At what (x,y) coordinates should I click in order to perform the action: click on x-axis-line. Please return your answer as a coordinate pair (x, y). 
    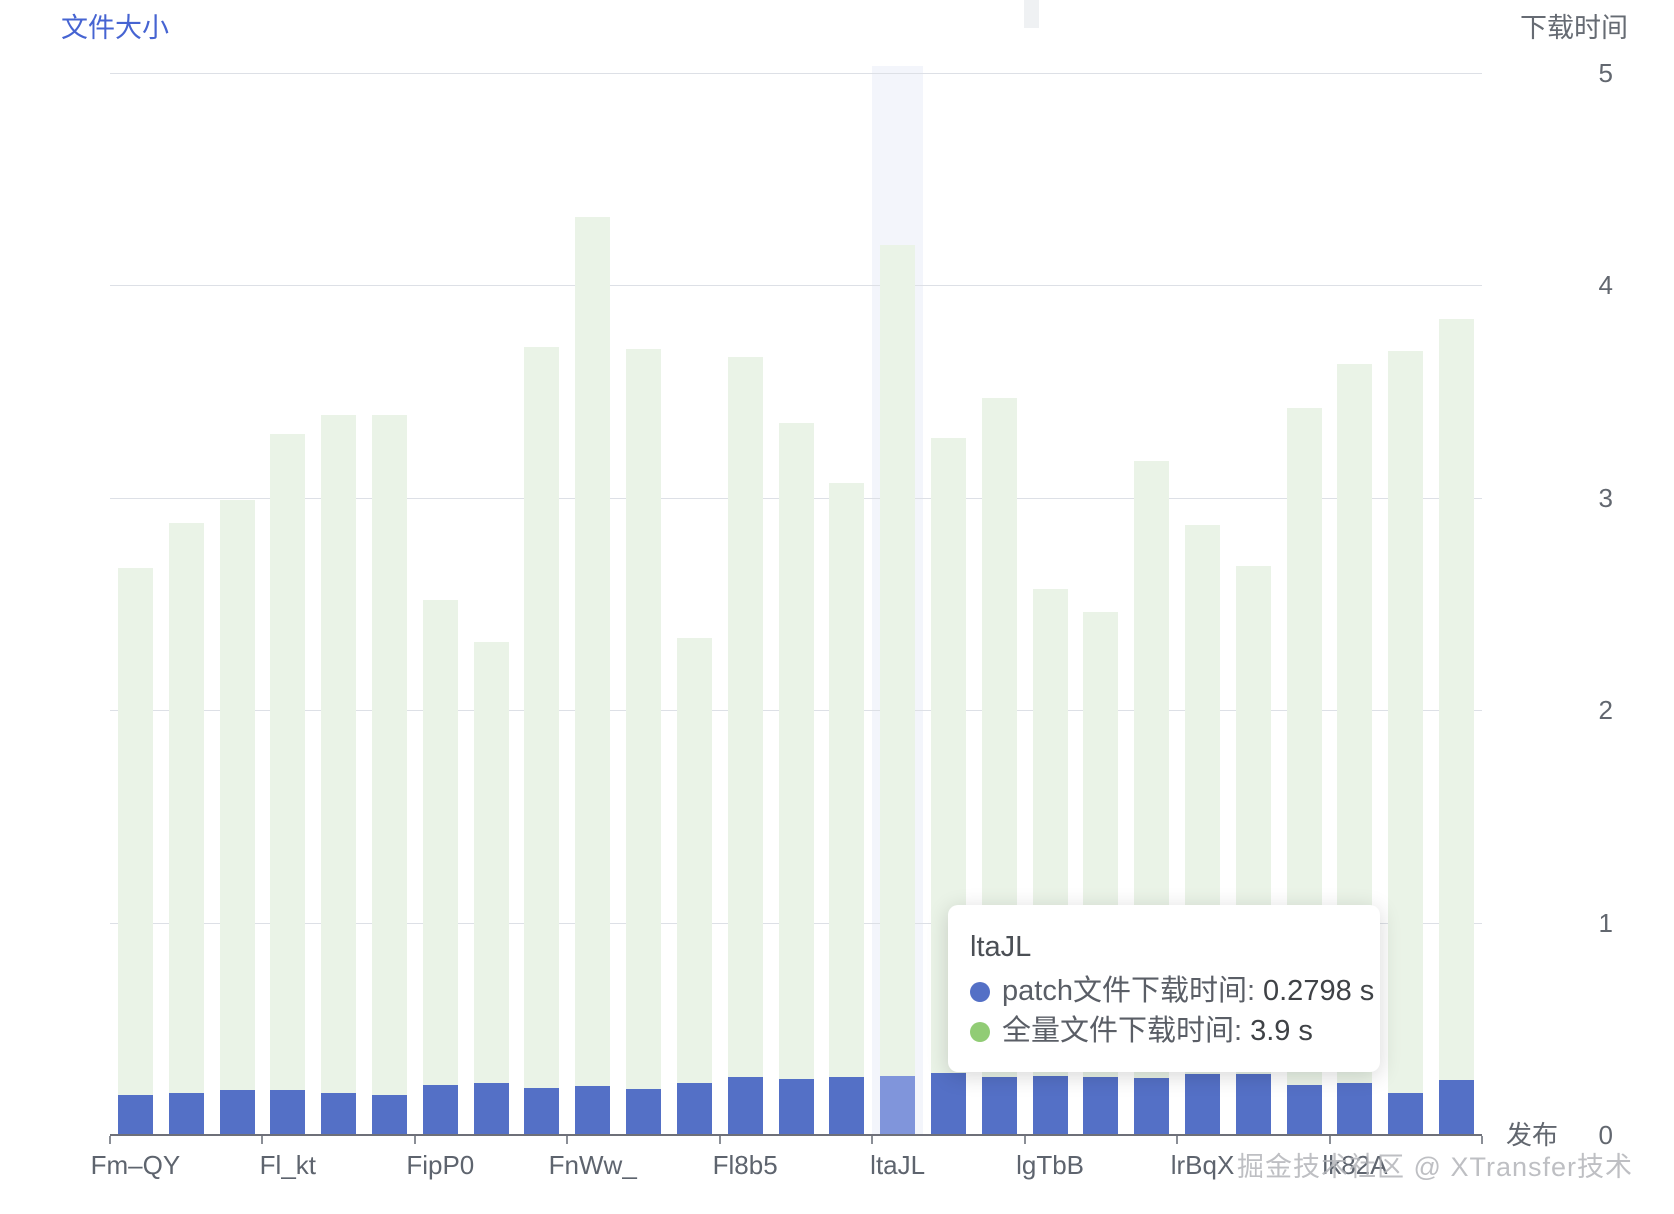
    Looking at the image, I should click on (796, 1135).